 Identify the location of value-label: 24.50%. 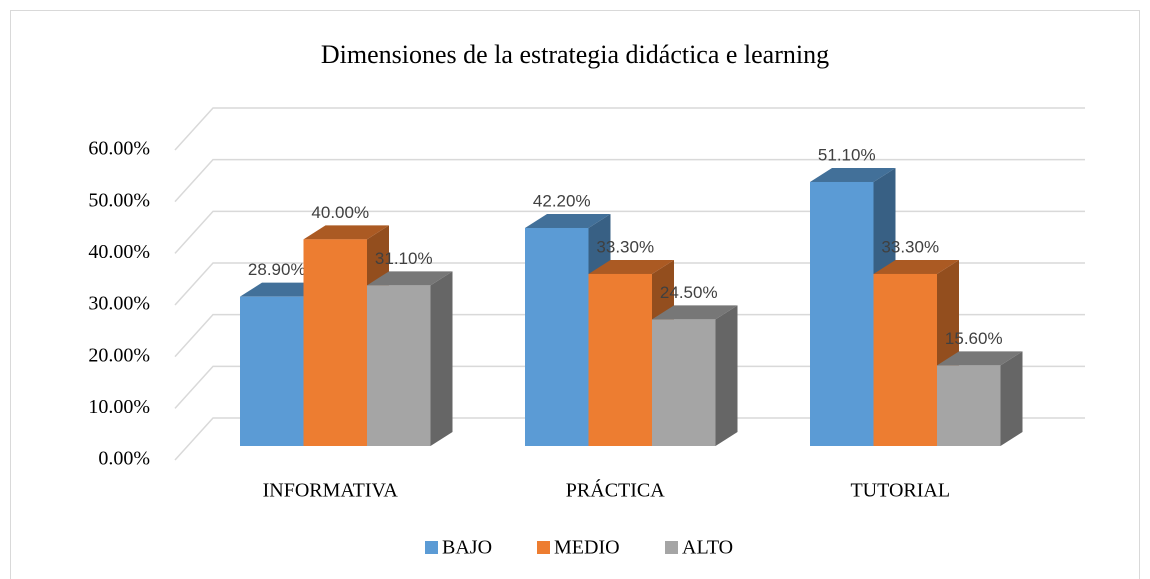
(689, 292).